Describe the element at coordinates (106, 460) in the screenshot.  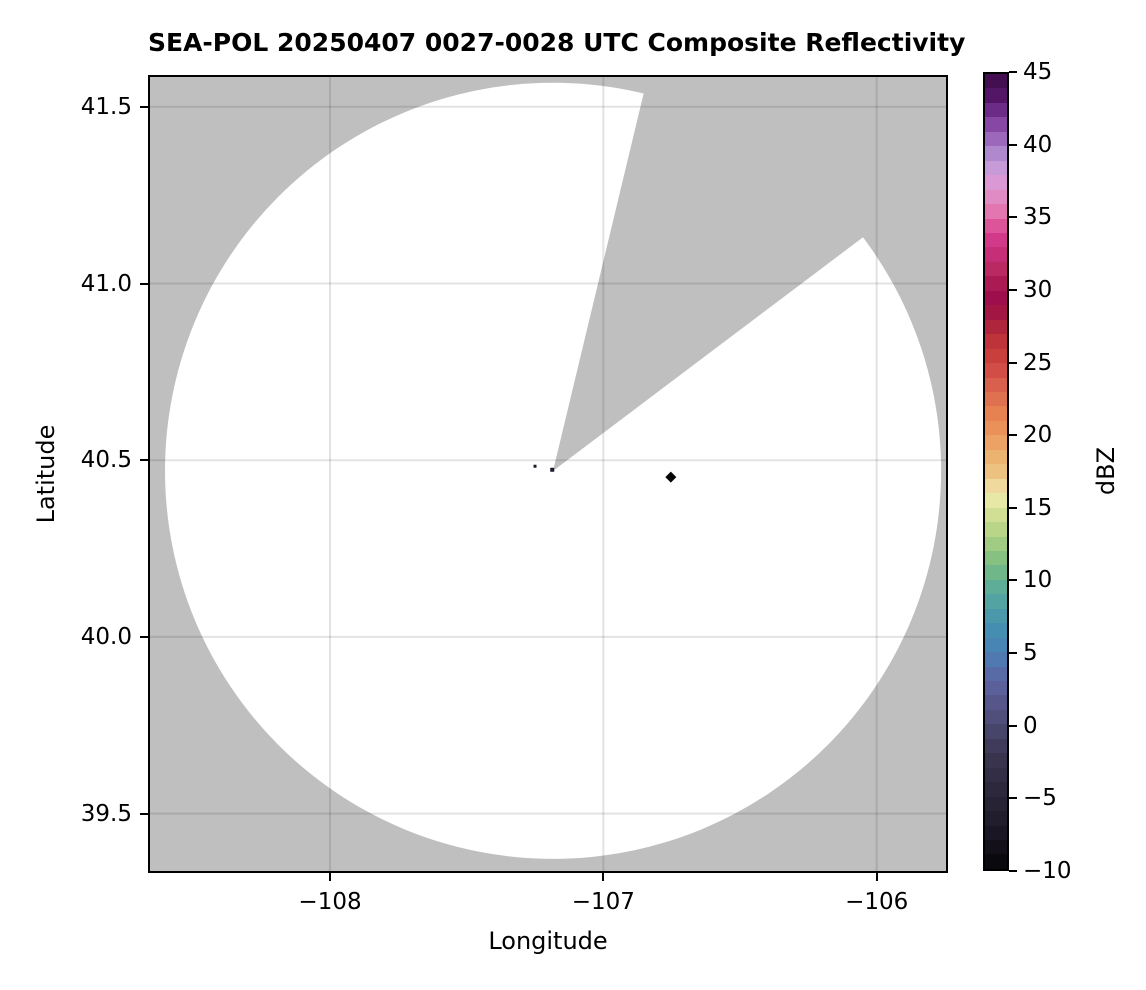
I see `y-tick-label-40.5: 40.5` at that location.